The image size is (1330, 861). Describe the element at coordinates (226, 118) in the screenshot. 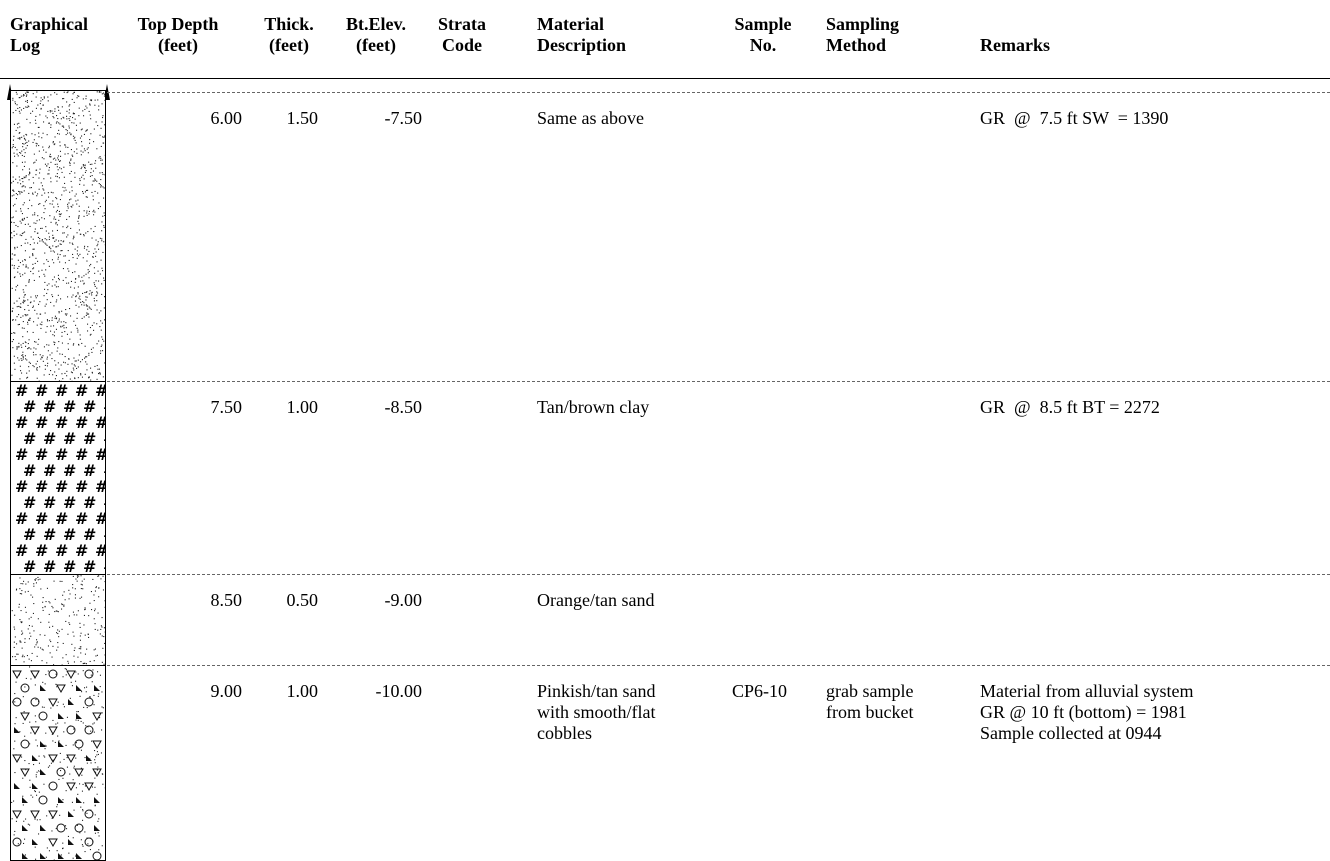

I see `row1-top-depth: 6.00` at that location.